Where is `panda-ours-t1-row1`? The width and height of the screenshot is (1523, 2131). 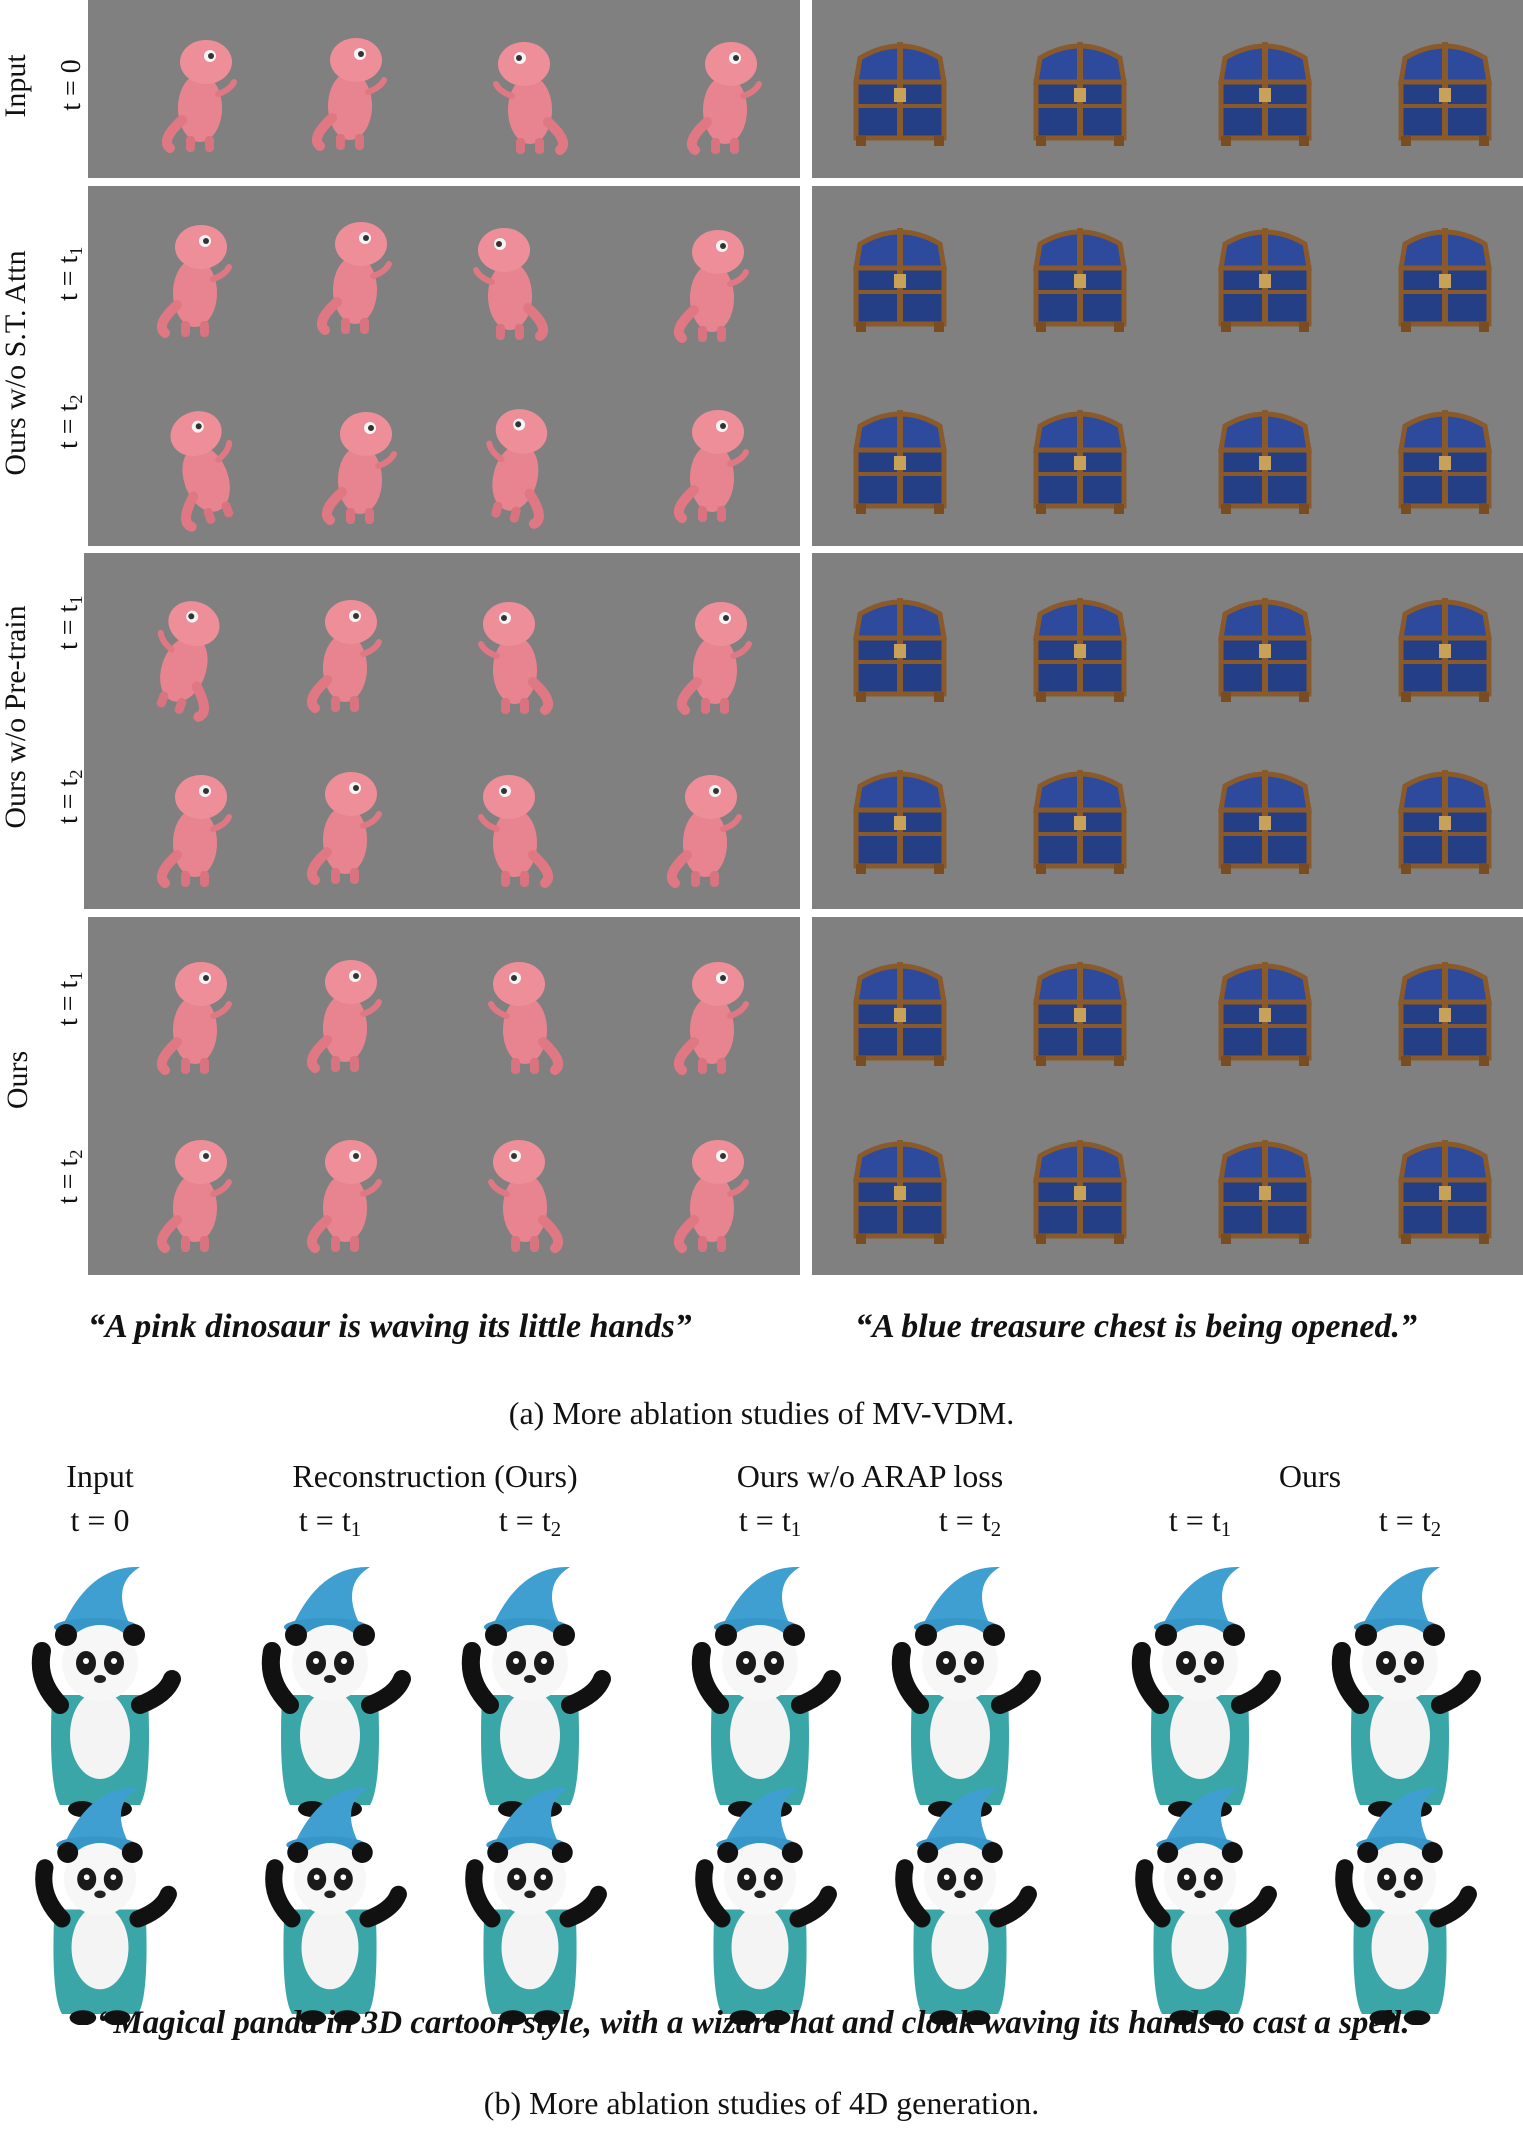 panda-ours-t1-row1 is located at coordinates (1206, 1692).